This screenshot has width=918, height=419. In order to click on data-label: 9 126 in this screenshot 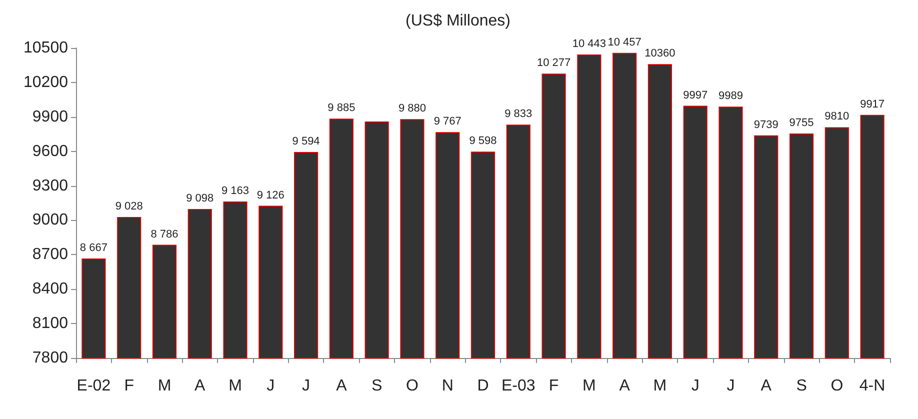, I will do `click(270, 195)`.